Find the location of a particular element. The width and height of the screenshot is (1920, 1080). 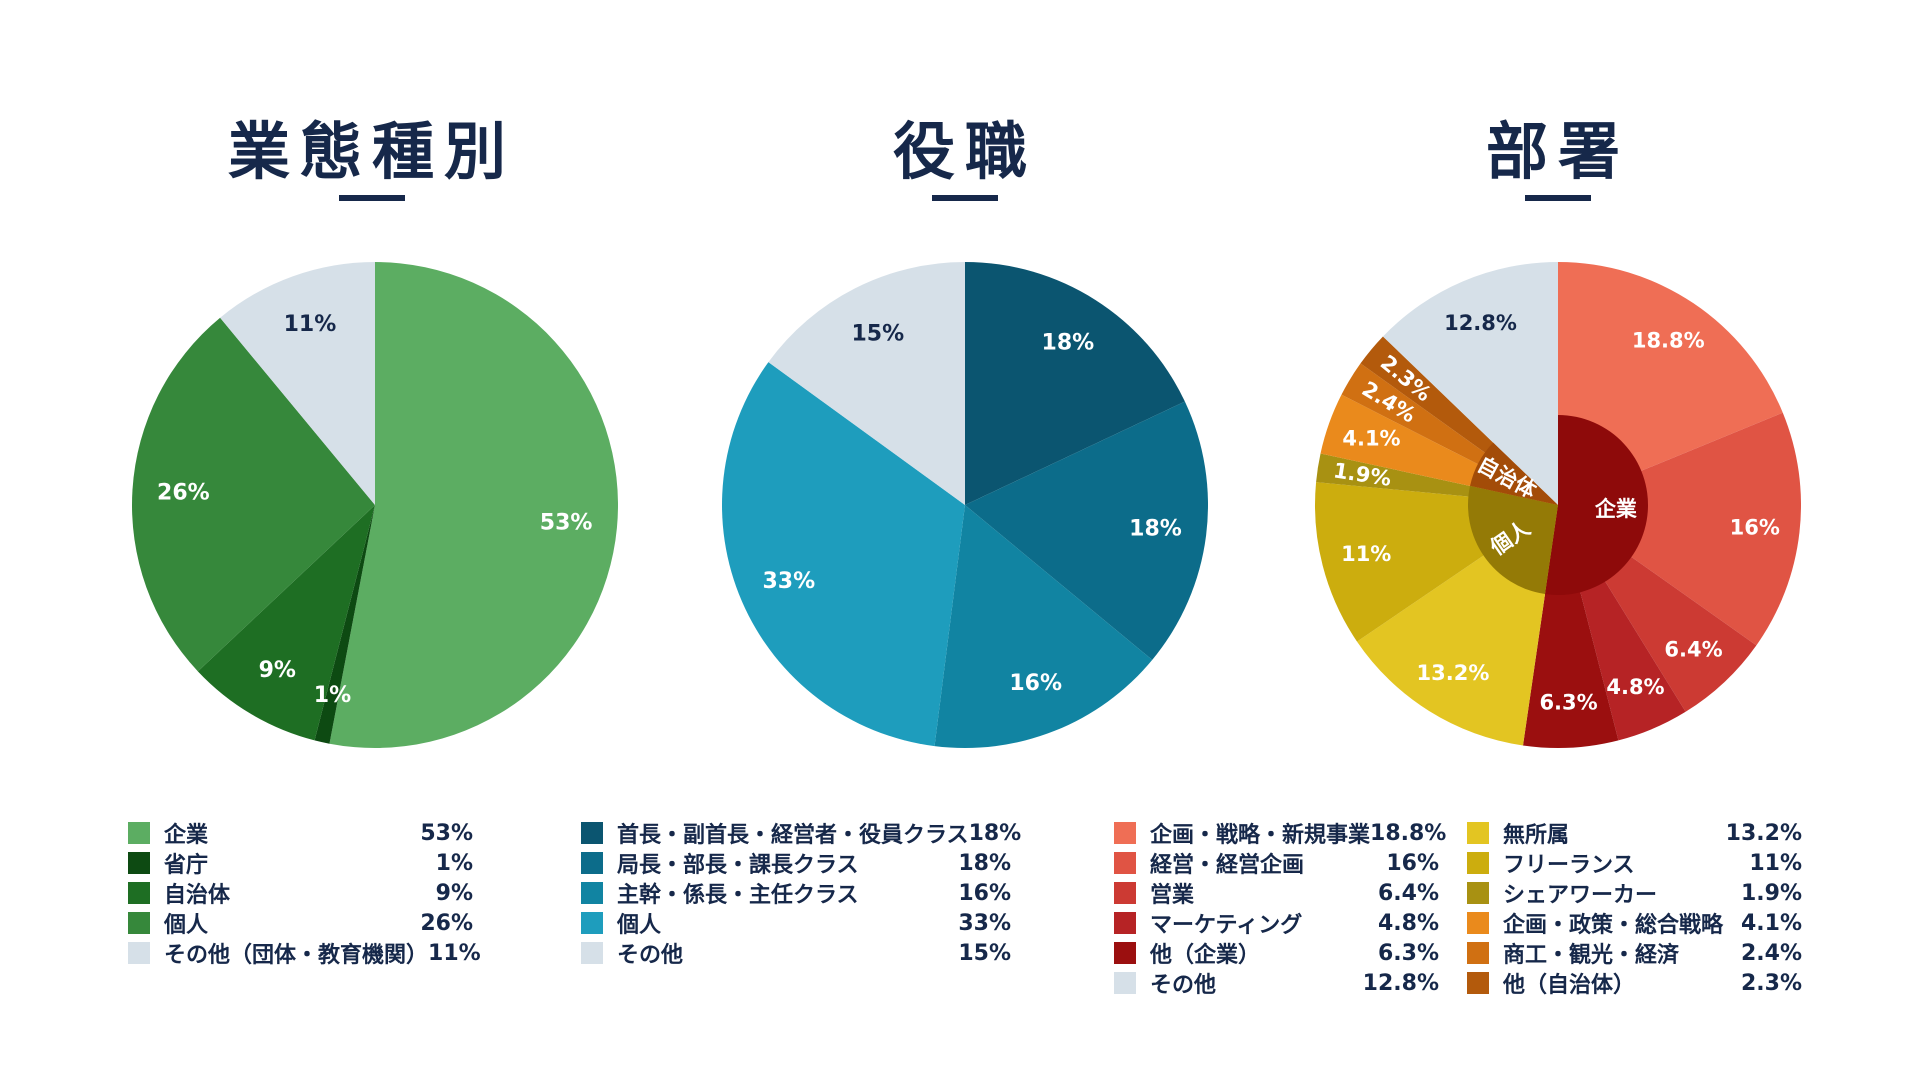

chart-title-industry: 業態種別 is located at coordinates (371, 151).